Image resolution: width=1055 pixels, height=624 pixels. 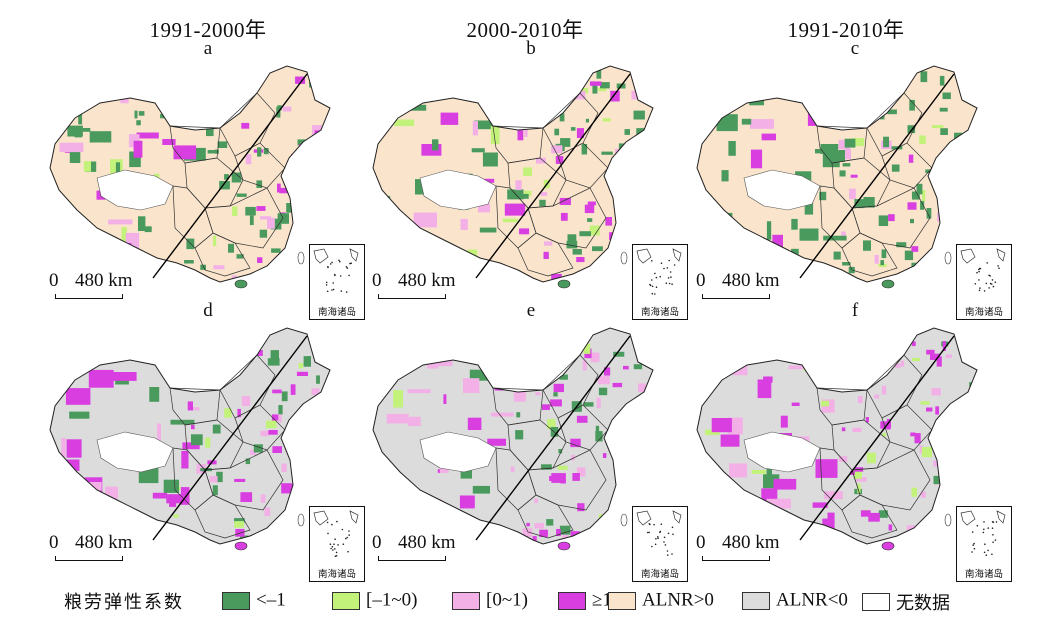 I want to click on inset-map, so click(x=336, y=270).